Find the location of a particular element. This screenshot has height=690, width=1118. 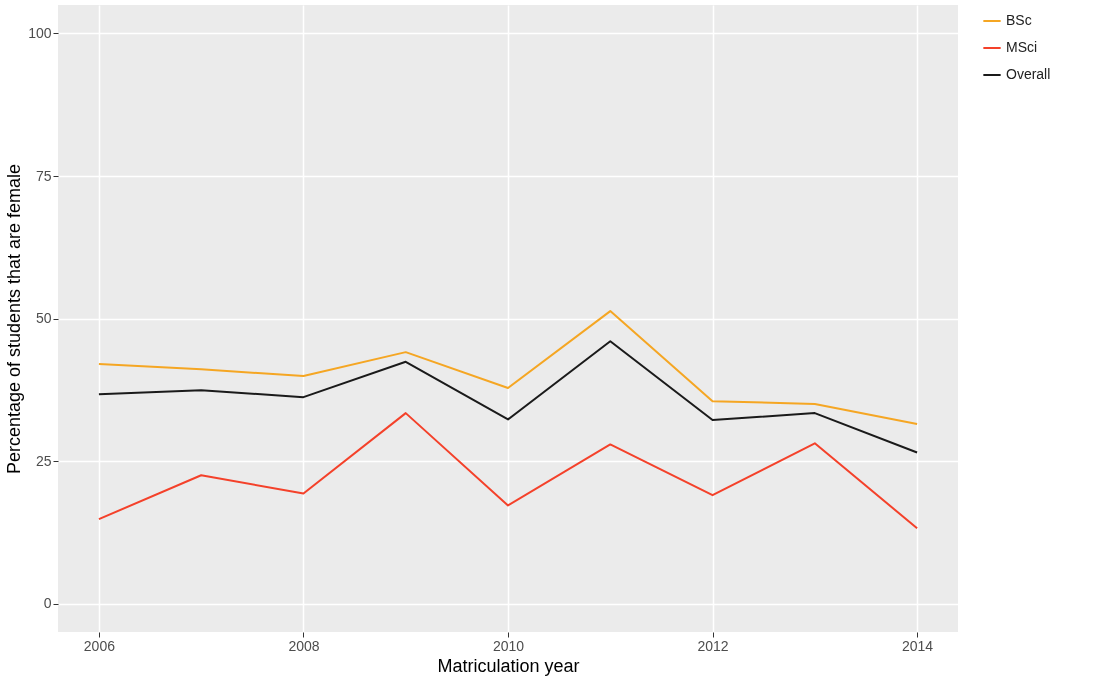

y-tick-label: 50 is located at coordinates (43, 318).